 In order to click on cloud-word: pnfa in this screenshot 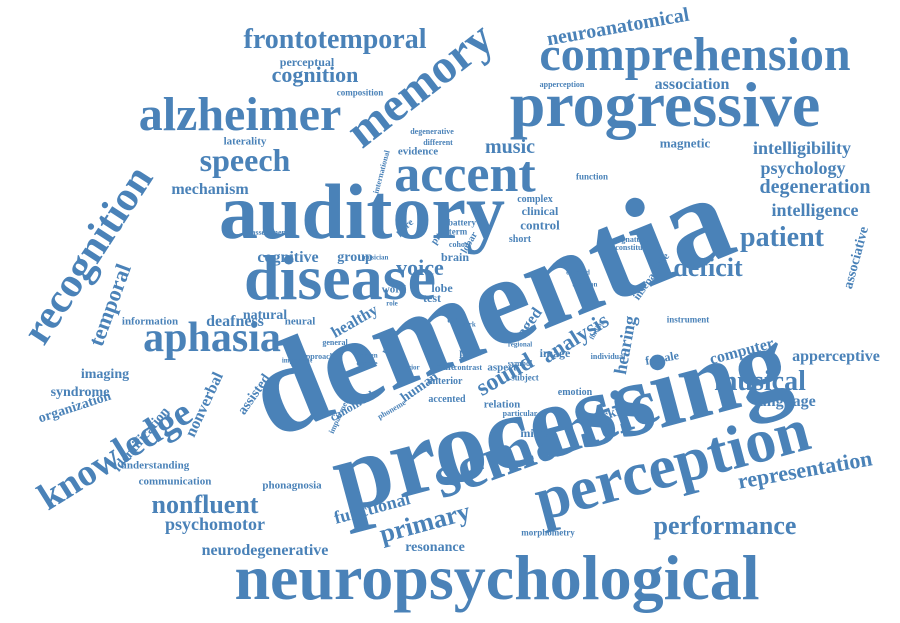, I will do `click(470, 352)`.